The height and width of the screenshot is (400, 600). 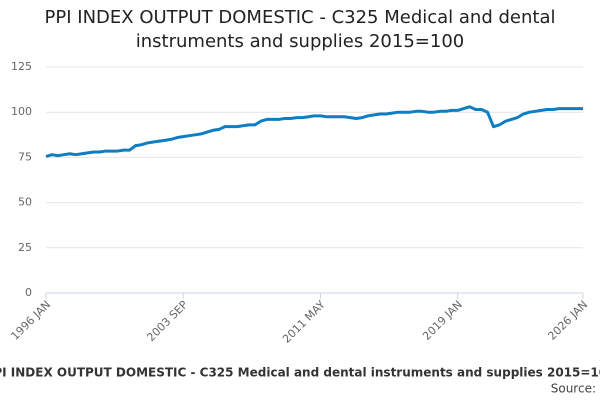 I want to click on y-tick-label: 0, so click(x=28, y=292).